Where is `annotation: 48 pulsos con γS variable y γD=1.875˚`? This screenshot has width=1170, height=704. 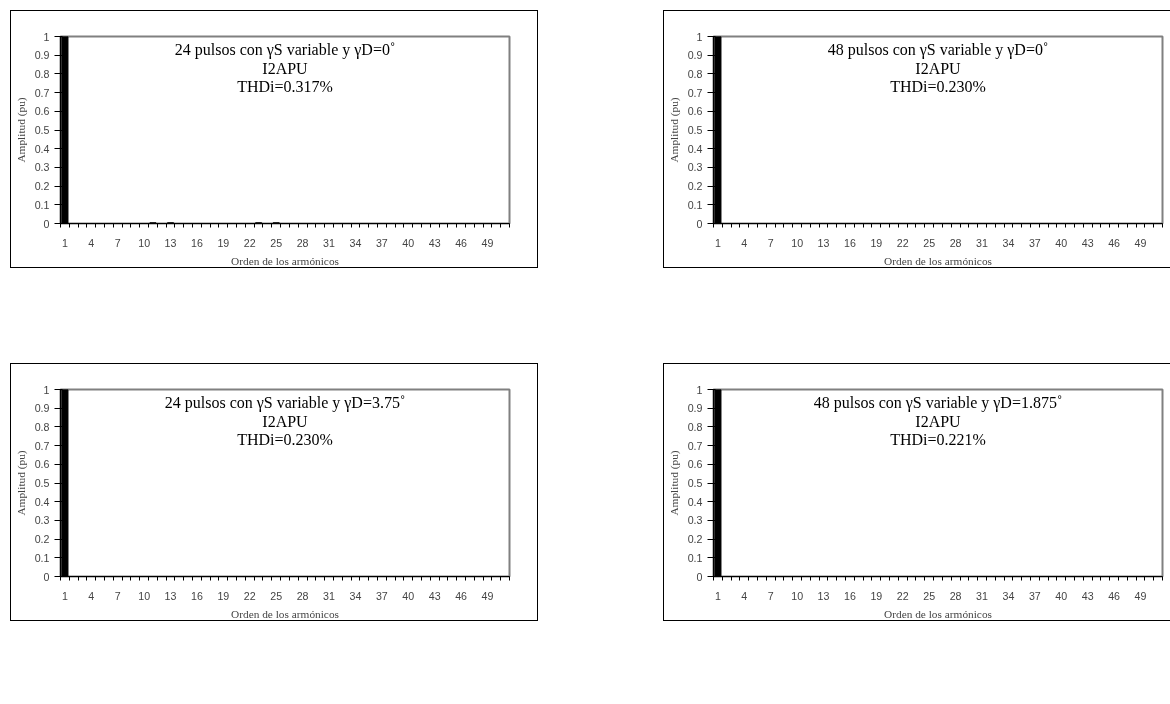
annotation: 48 pulsos con γS variable y γD=1.875˚ is located at coordinates (938, 403).